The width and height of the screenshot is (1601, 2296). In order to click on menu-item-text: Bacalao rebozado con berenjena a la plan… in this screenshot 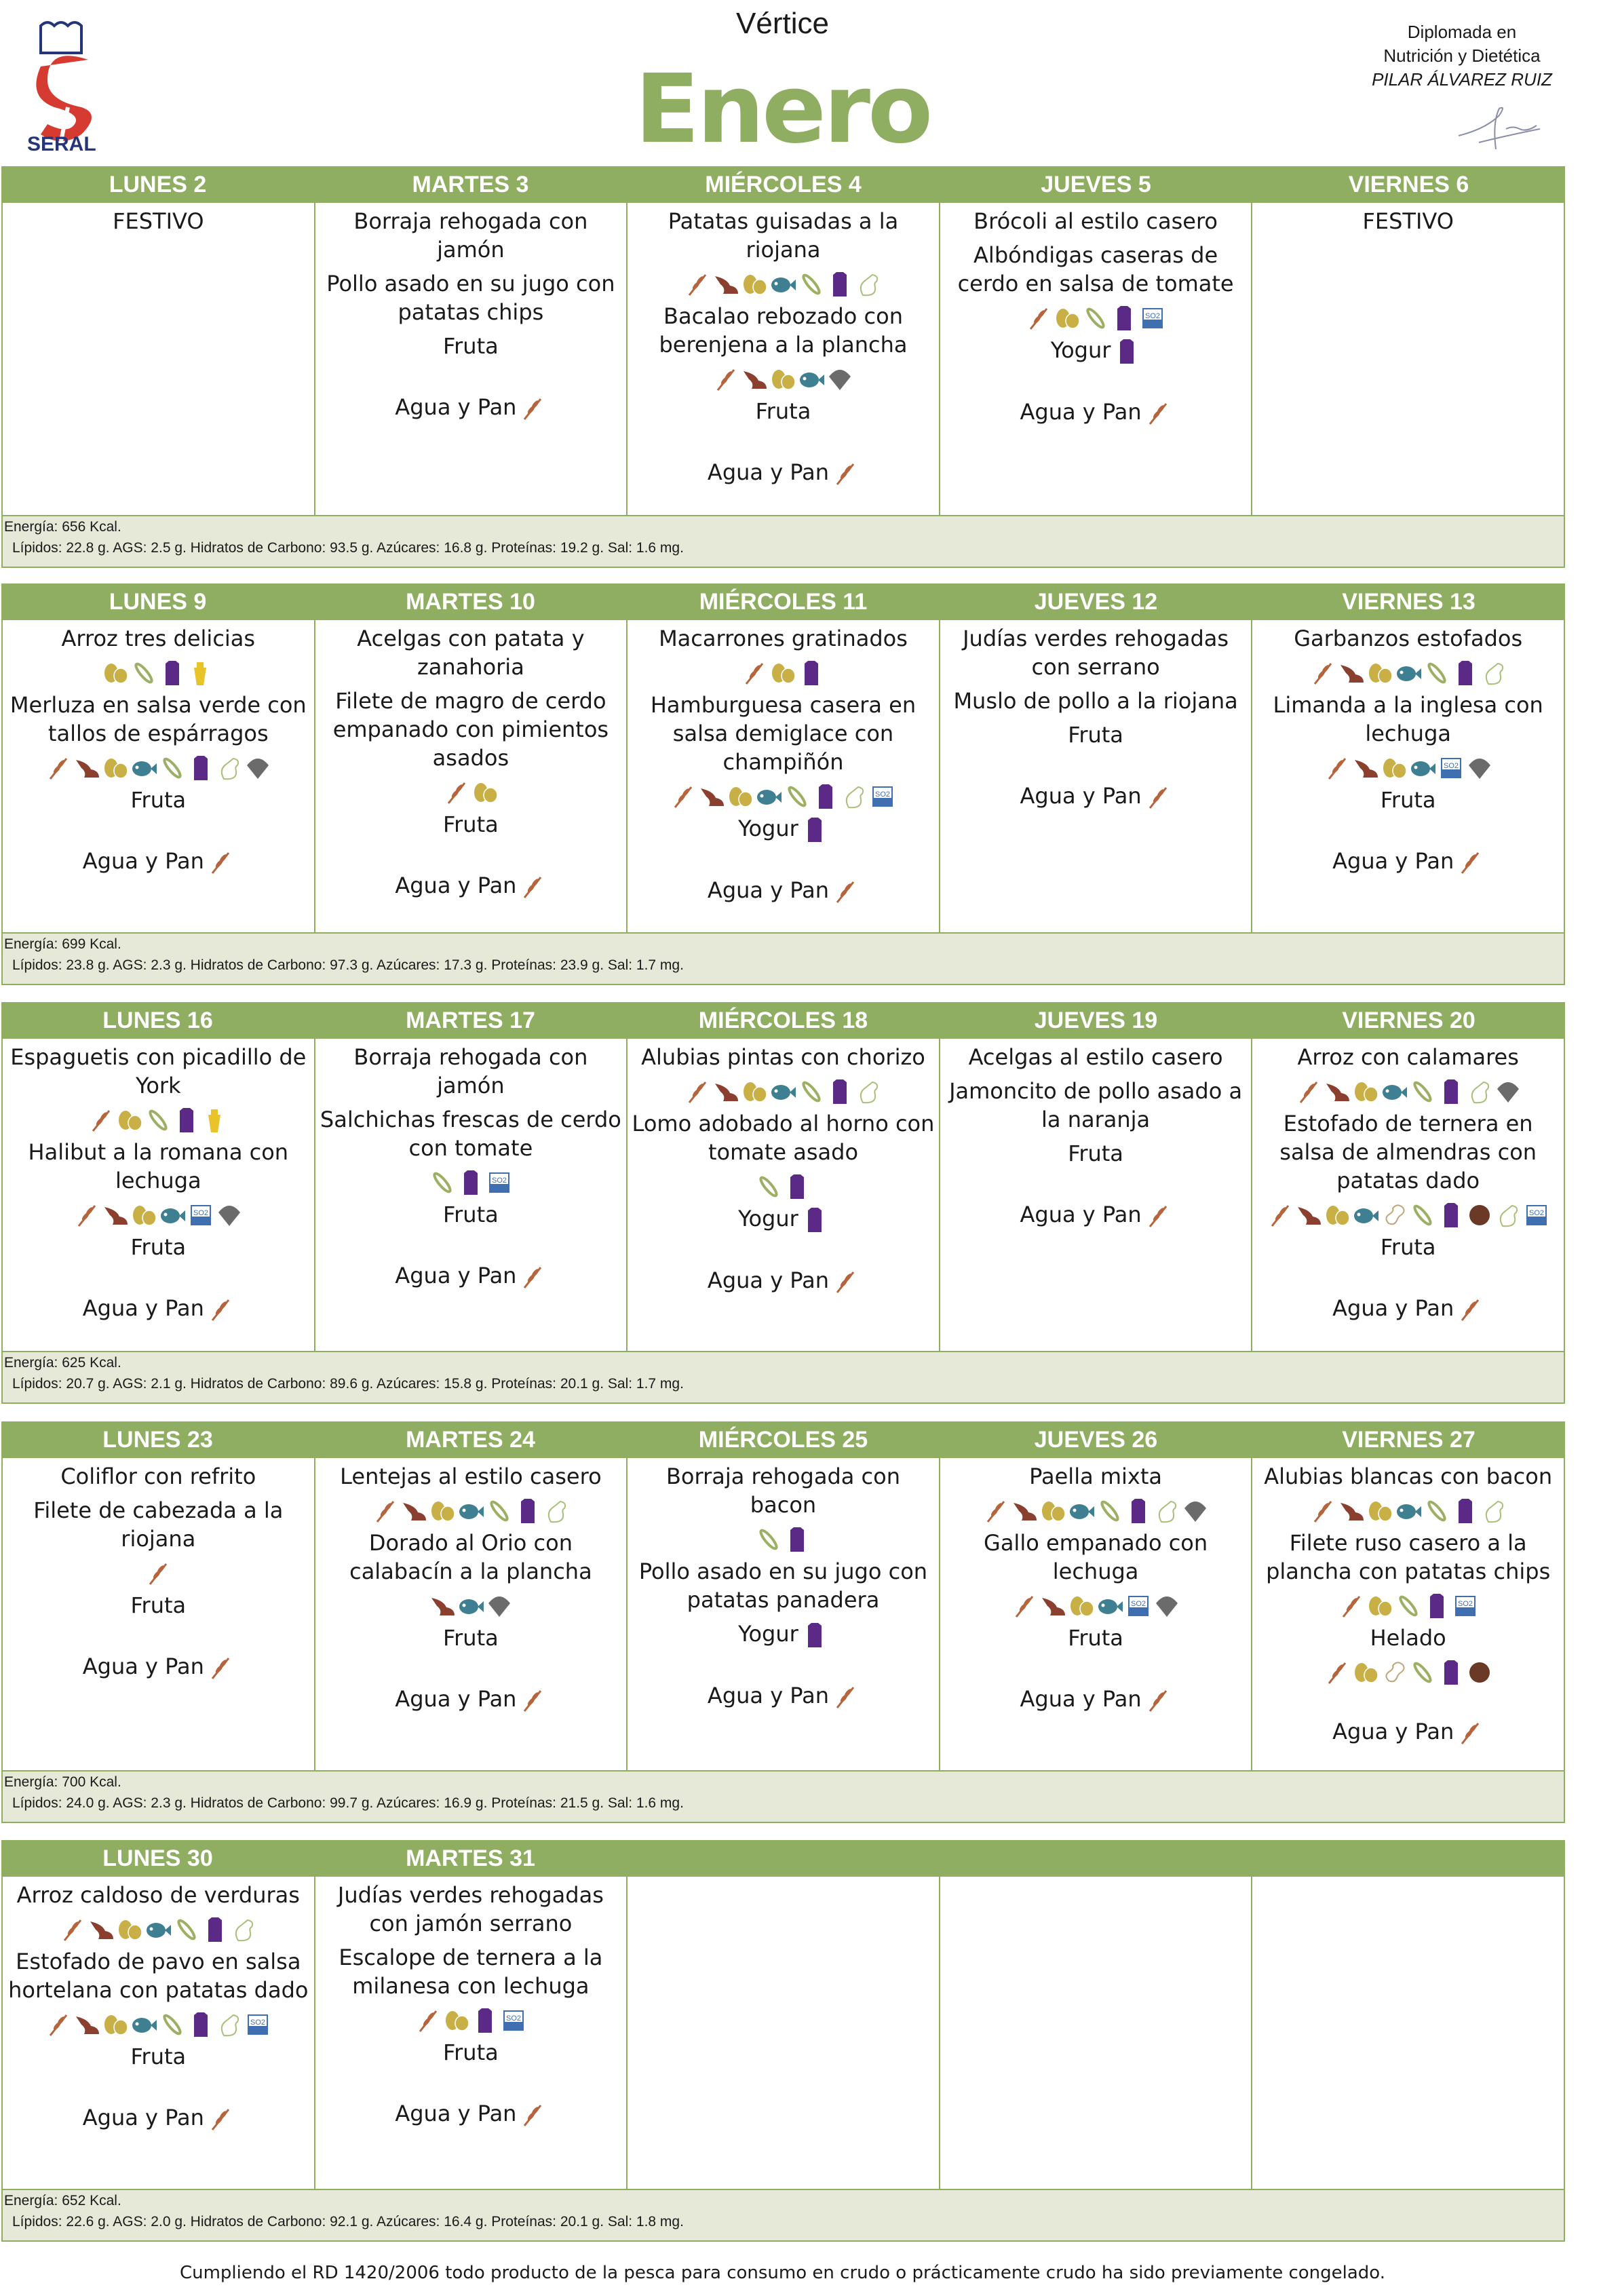, I will do `click(783, 330)`.